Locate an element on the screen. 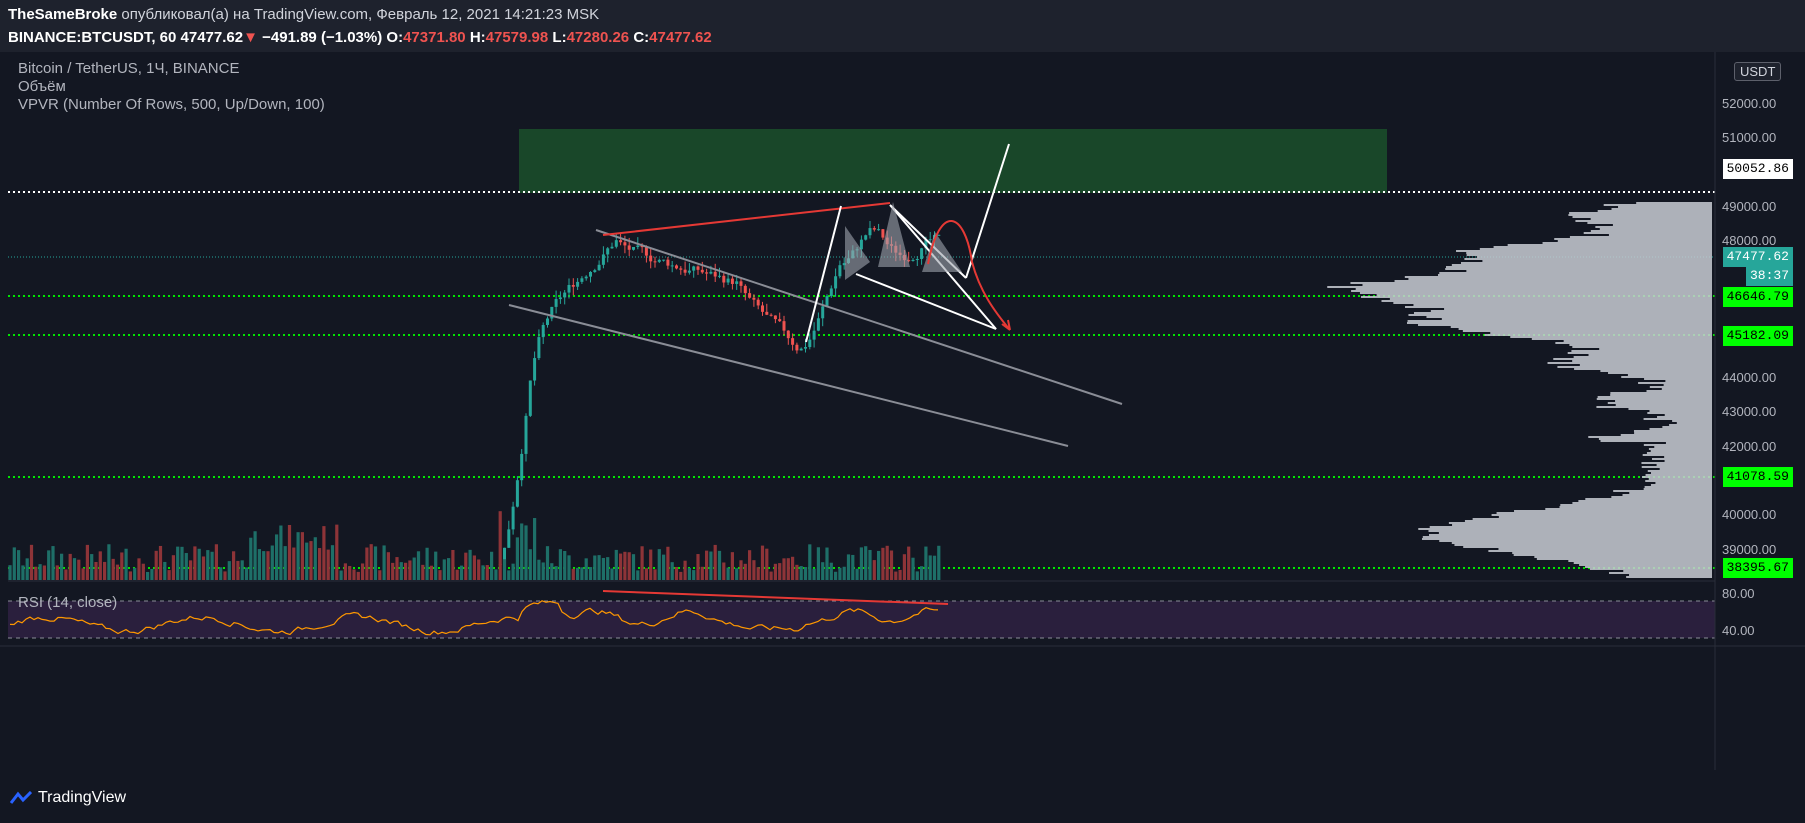 Image resolution: width=1805 pixels, height=823 pixels. symbol-legend: Bitcoin / TetherUS, 1Ч, BINANCE is located at coordinates (129, 68).